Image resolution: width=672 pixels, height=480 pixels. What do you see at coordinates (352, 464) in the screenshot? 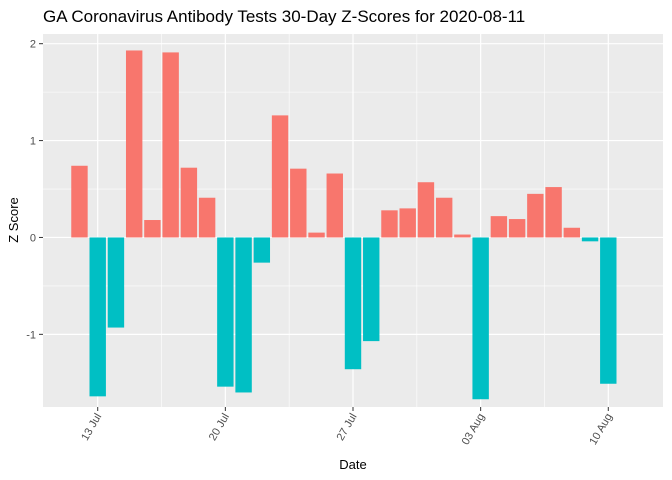
I see `x-axis-title: Date` at bounding box center [352, 464].